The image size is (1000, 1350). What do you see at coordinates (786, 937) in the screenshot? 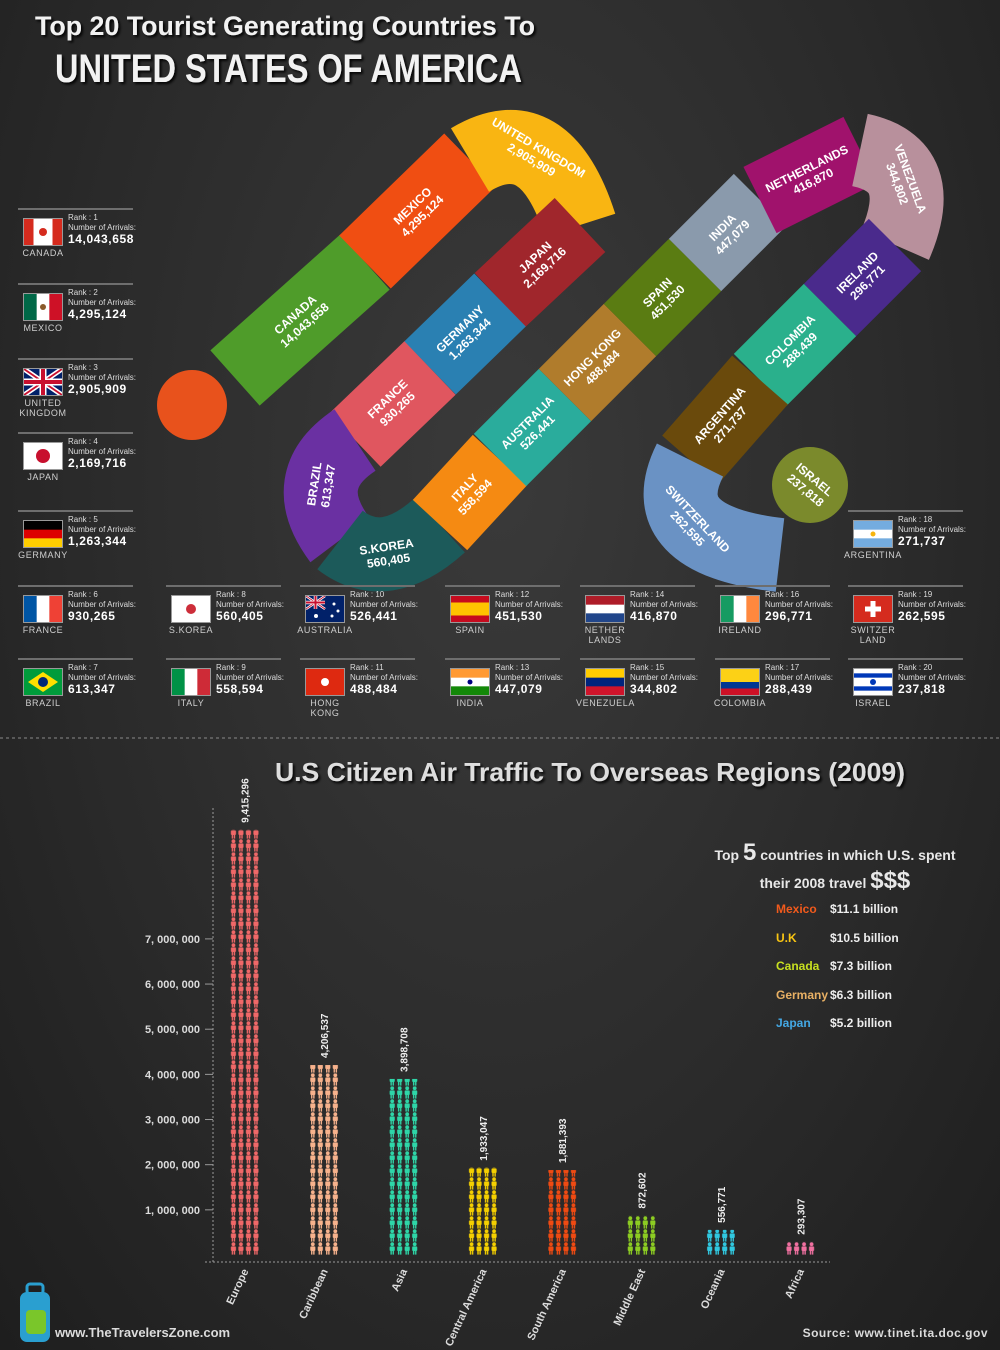
I see `spend-country: U.K` at bounding box center [786, 937].